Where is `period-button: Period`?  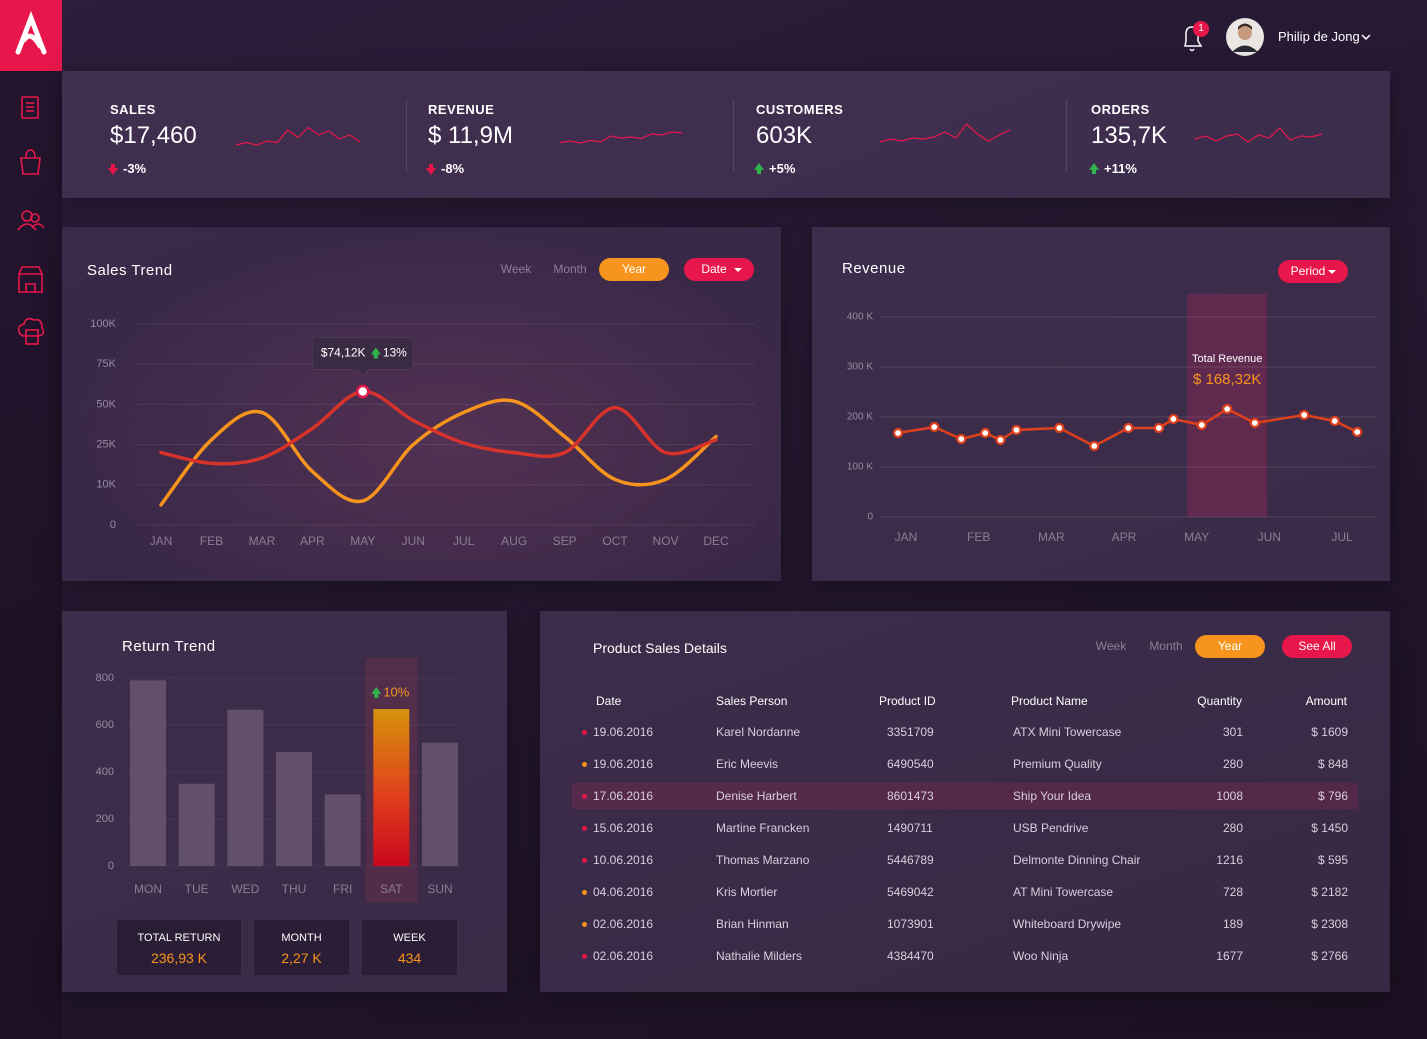
period-button: Period is located at coordinates (1313, 271).